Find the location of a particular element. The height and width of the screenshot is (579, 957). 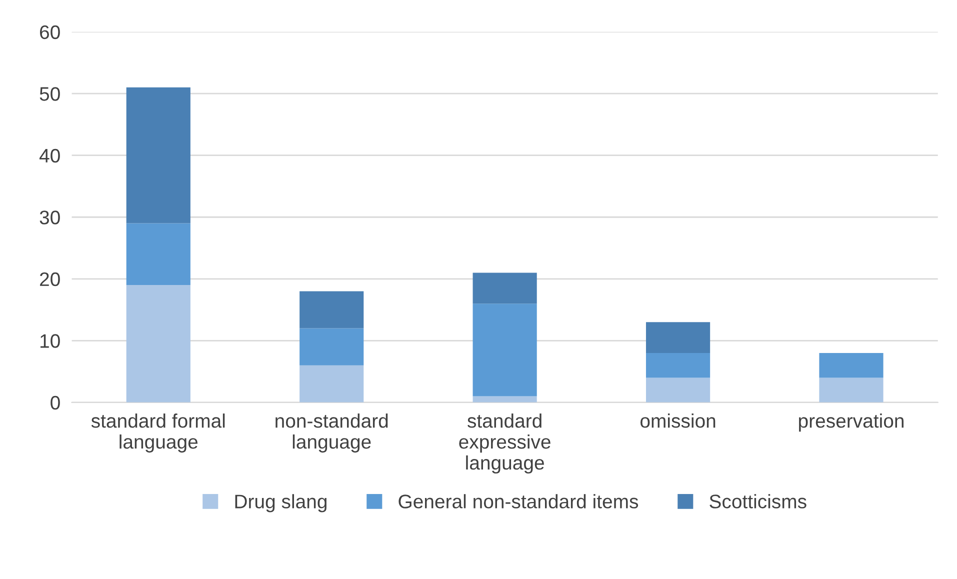

y-tick-label: 0 is located at coordinates (55, 403).